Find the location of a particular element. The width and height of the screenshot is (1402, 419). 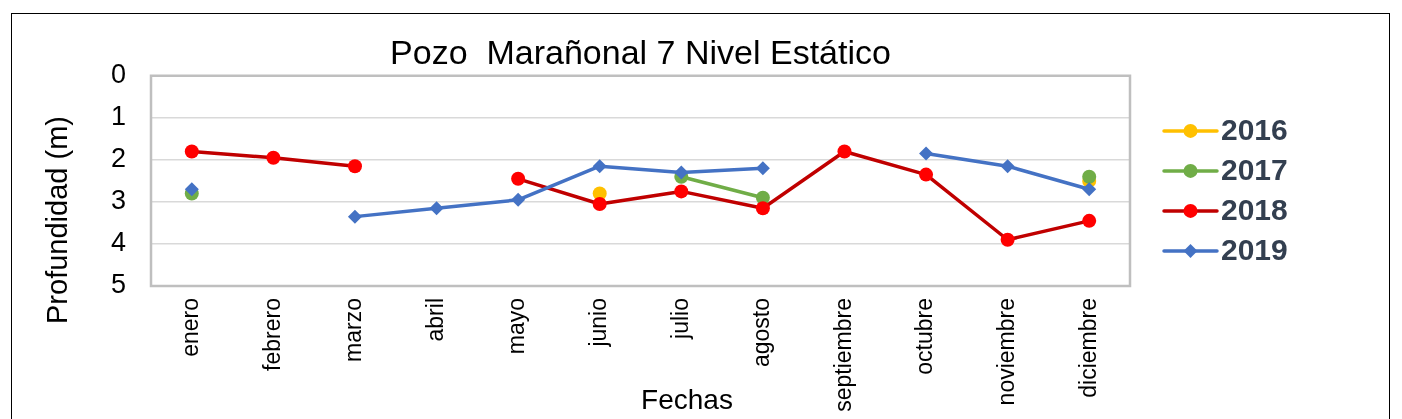

x-tick-label: abril is located at coordinates (434, 320).